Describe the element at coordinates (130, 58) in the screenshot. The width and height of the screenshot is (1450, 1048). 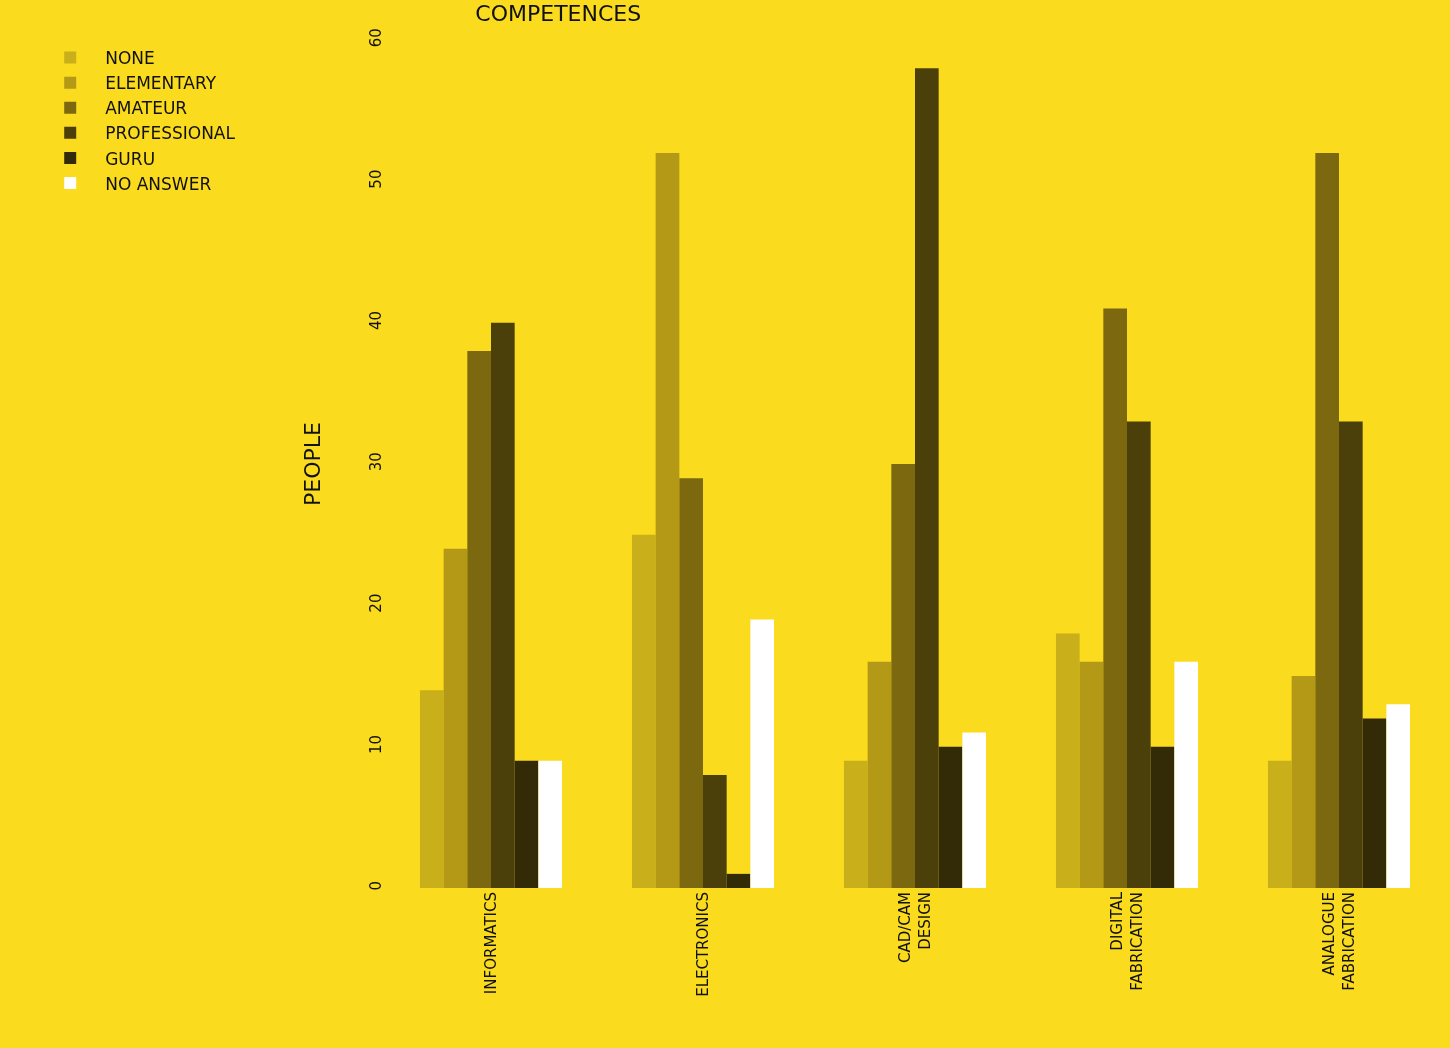
I see `legend-label: NONE` at that location.